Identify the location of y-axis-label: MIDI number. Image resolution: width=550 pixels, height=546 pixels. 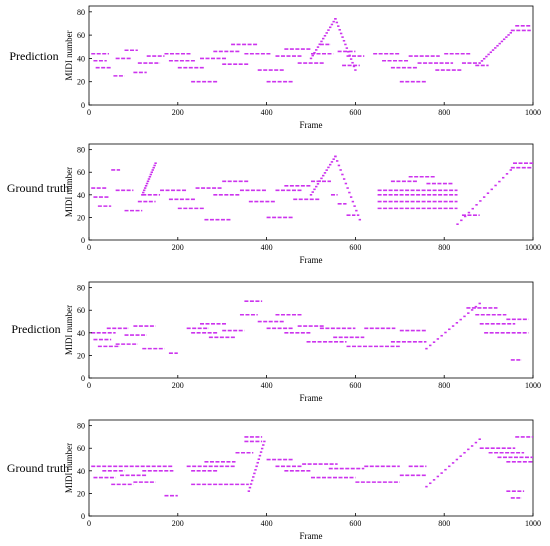
(69, 192).